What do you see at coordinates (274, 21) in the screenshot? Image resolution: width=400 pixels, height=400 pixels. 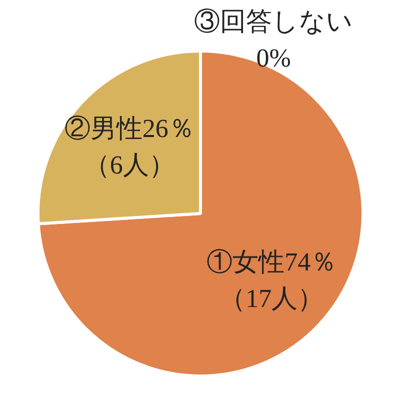 I see `category-label: ③回答しない` at bounding box center [274, 21].